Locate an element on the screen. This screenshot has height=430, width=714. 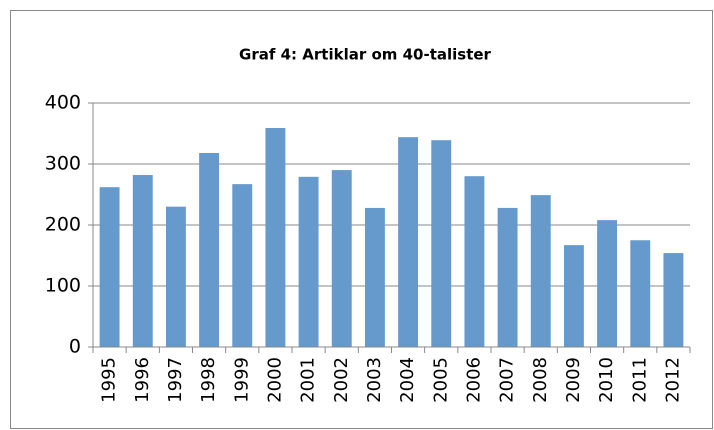
x-tick-label: 2010 is located at coordinates (606, 380).